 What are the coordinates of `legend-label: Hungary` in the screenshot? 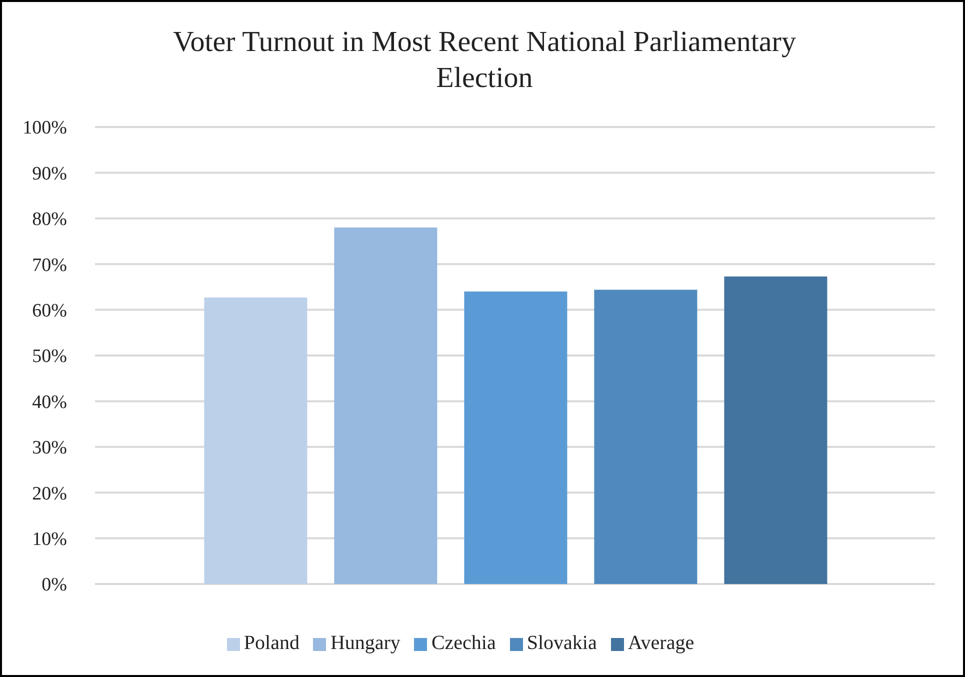 It's located at (365, 643).